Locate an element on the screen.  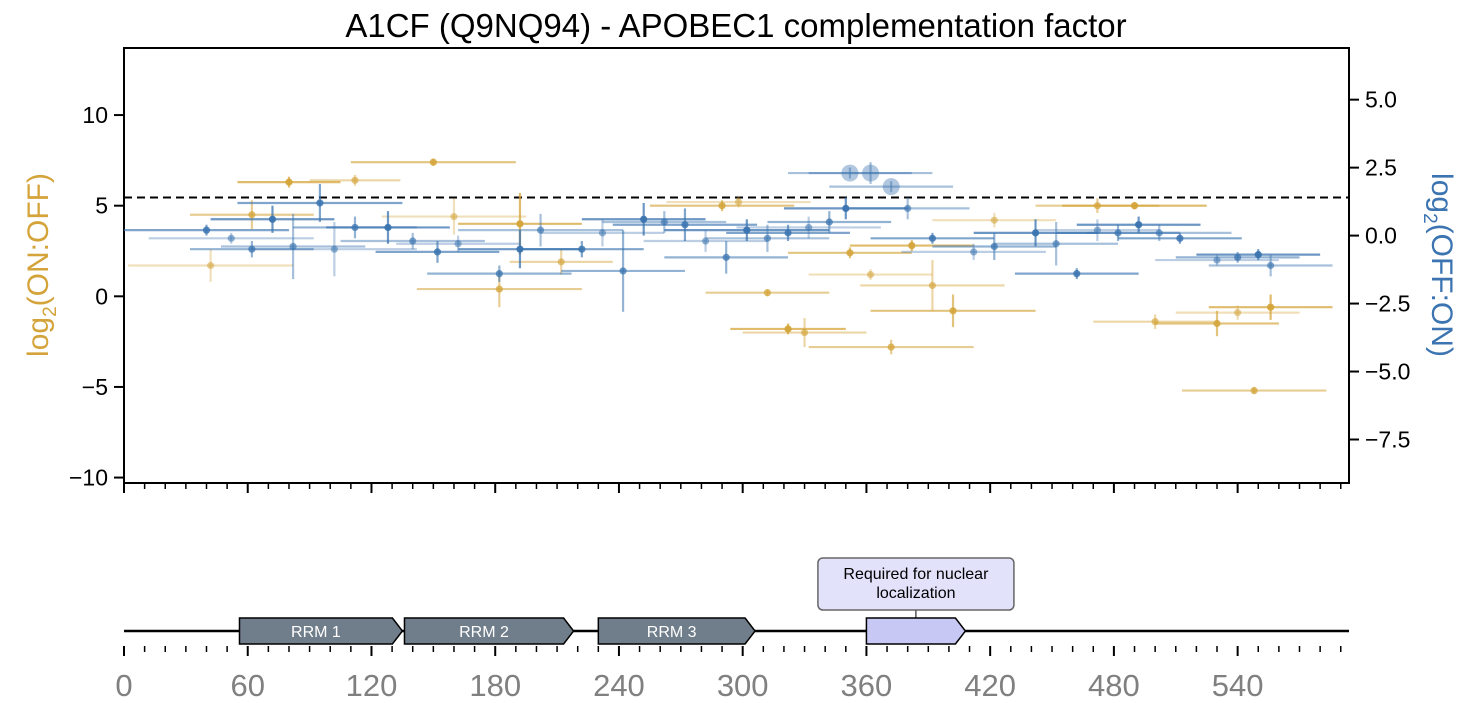
x-tick-label: 360 is located at coordinates (867, 685).